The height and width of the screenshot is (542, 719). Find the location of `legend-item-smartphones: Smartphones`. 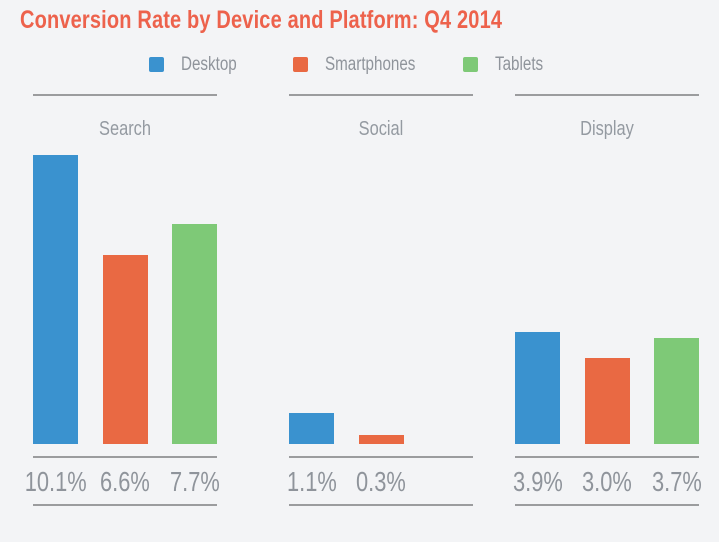

legend-item-smartphones: Smartphones is located at coordinates (365, 64).